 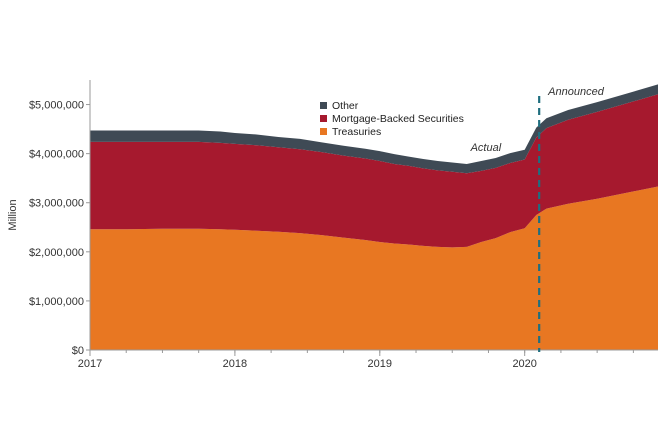 I want to click on y-tick-label: $0, so click(x=78, y=351).